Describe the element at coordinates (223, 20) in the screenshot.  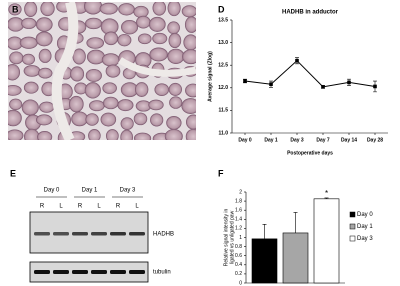
I see `y-tick-label: 13.5` at that location.